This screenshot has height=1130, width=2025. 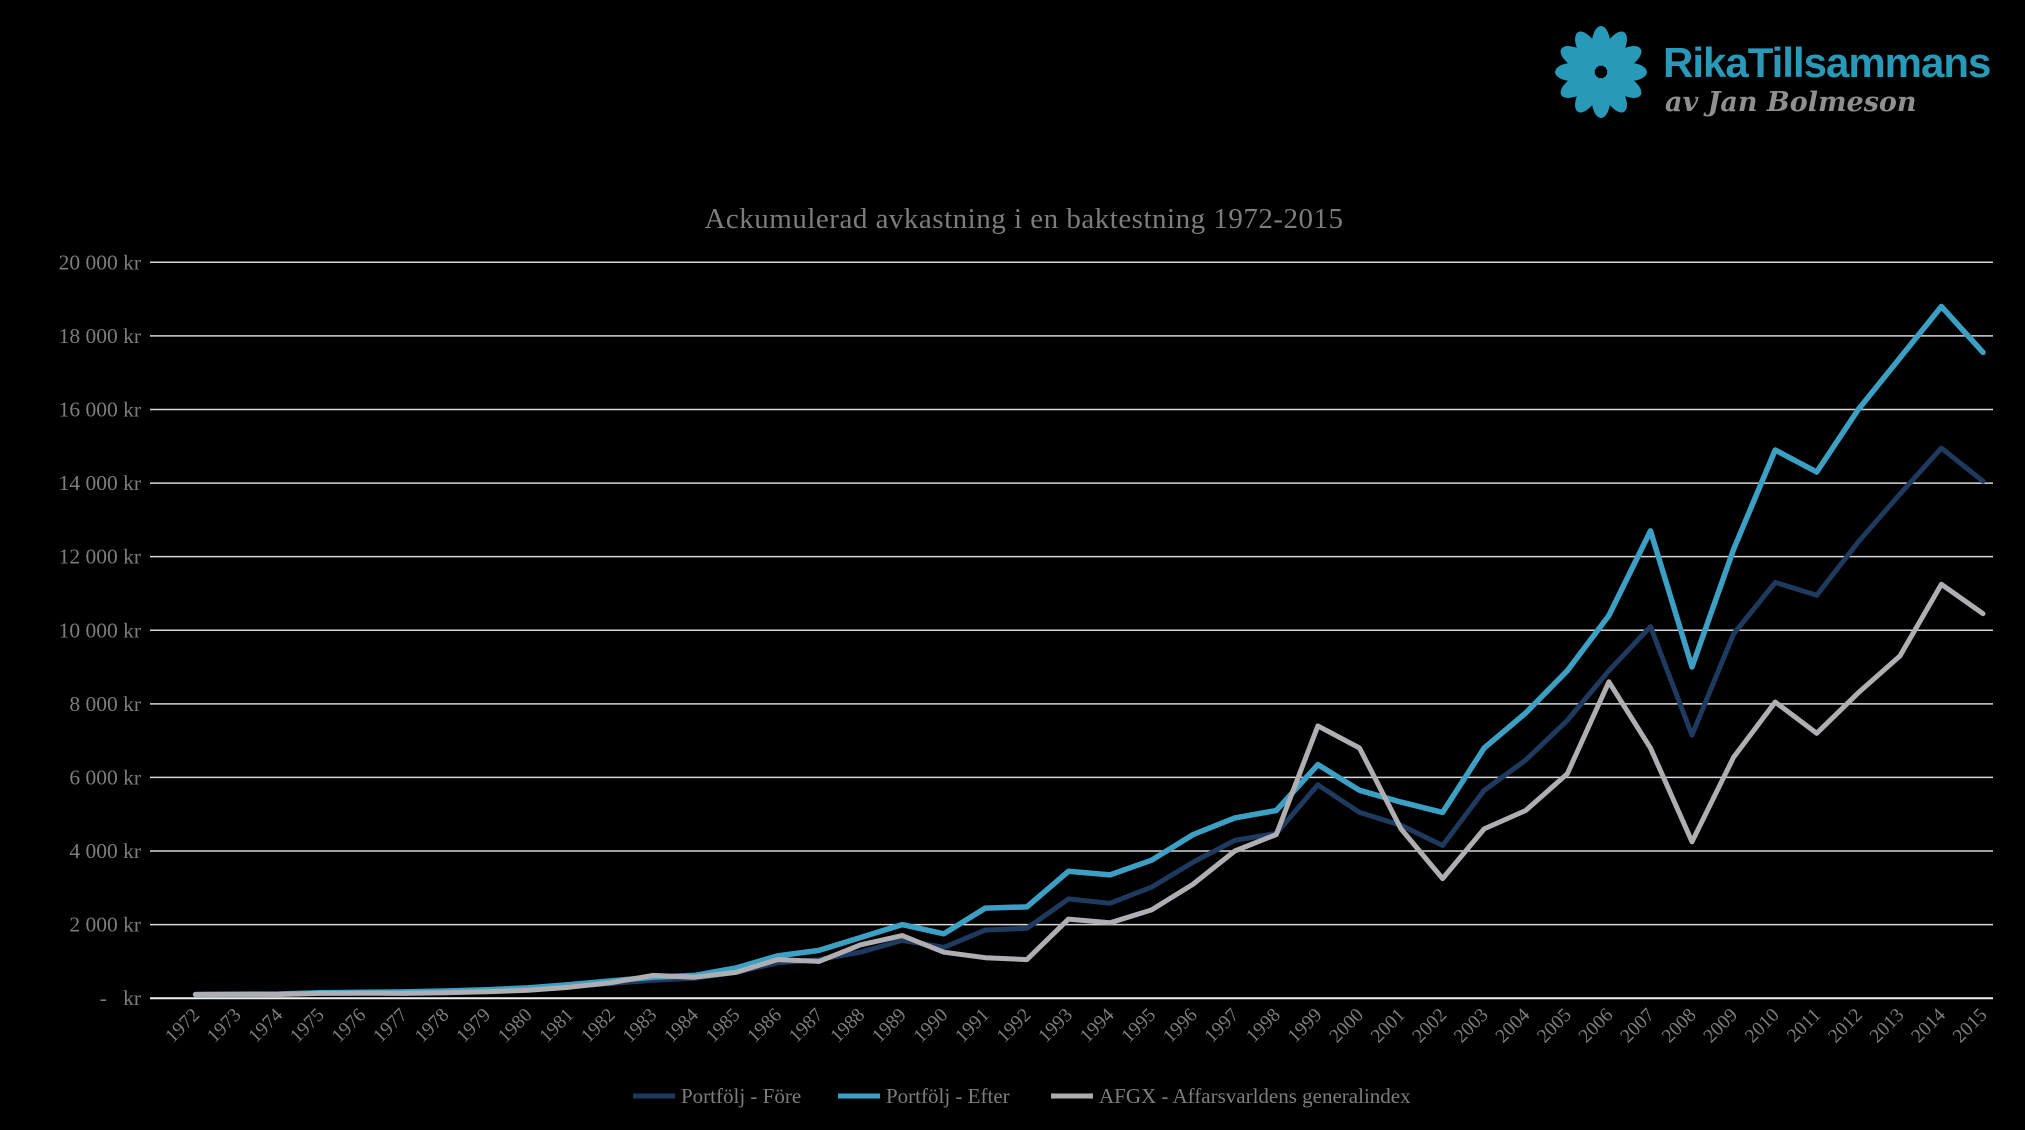 I want to click on x-axis-label: 1973, so click(x=224, y=1026).